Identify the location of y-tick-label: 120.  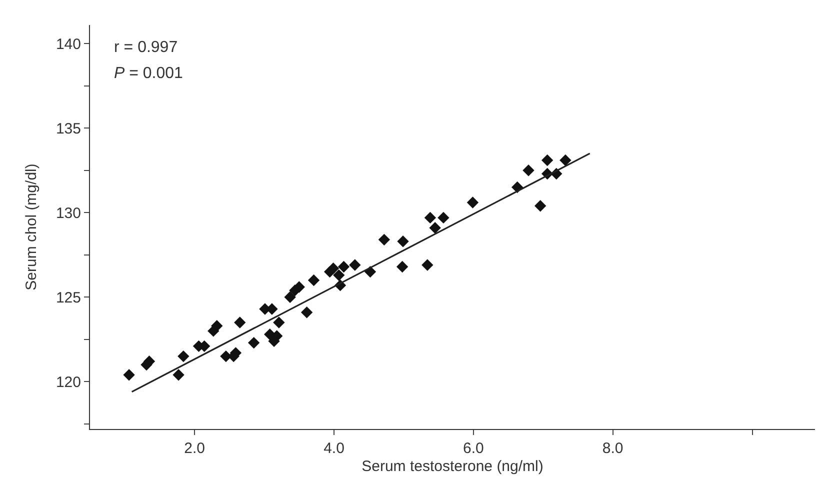
(68, 382).